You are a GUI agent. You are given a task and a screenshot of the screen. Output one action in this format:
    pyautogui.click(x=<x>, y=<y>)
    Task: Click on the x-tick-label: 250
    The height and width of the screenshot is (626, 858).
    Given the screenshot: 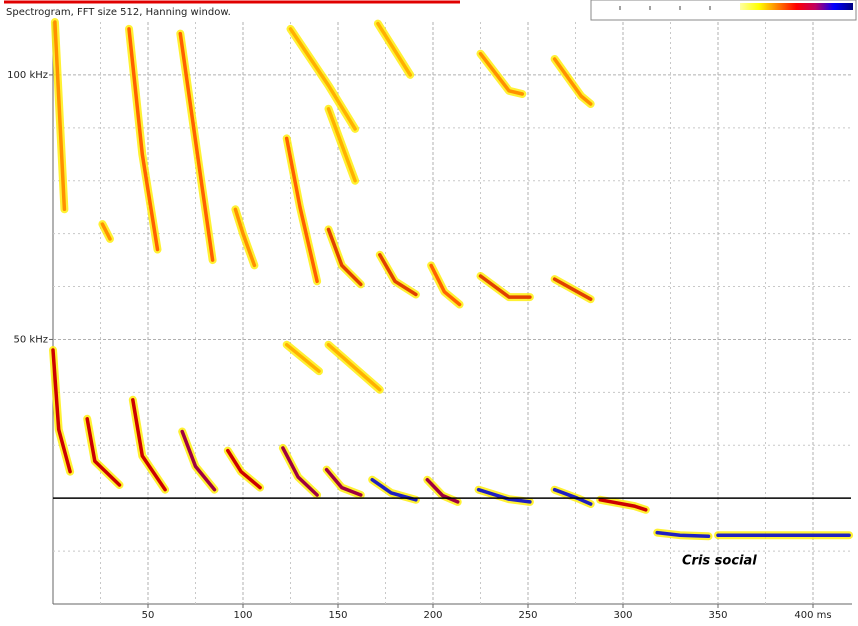 What is the action you would take?
    pyautogui.click(x=527, y=615)
    